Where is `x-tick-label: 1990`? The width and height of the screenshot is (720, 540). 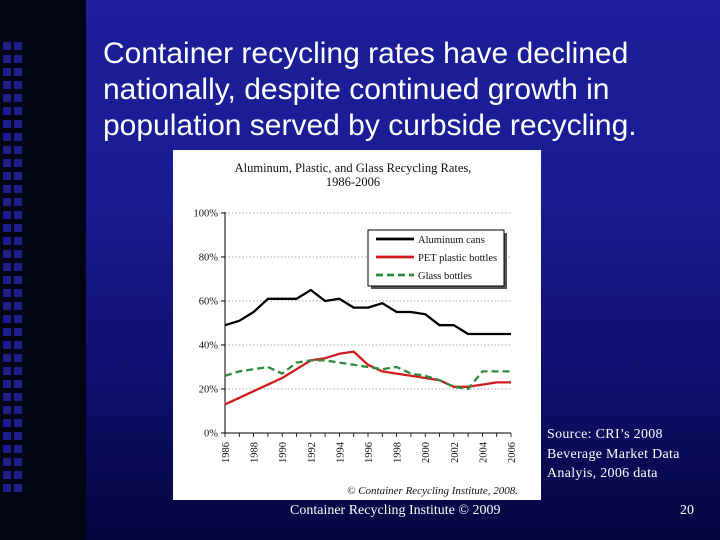
x-tick-label: 1990 is located at coordinates (283, 452).